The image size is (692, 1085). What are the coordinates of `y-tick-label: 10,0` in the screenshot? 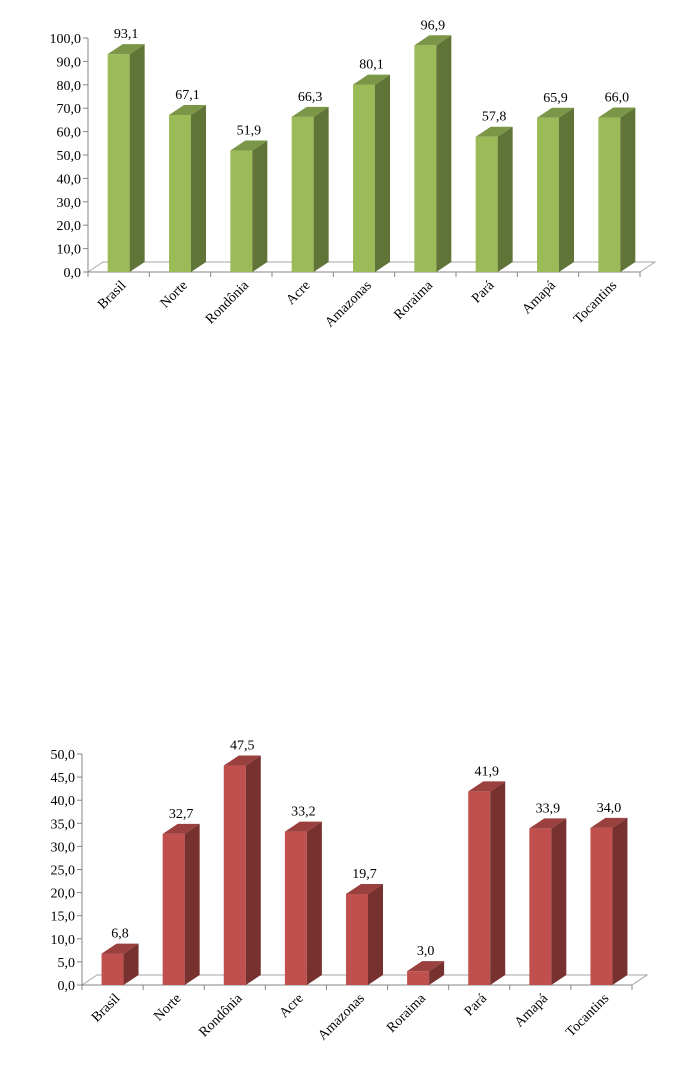 It's located at (69, 250).